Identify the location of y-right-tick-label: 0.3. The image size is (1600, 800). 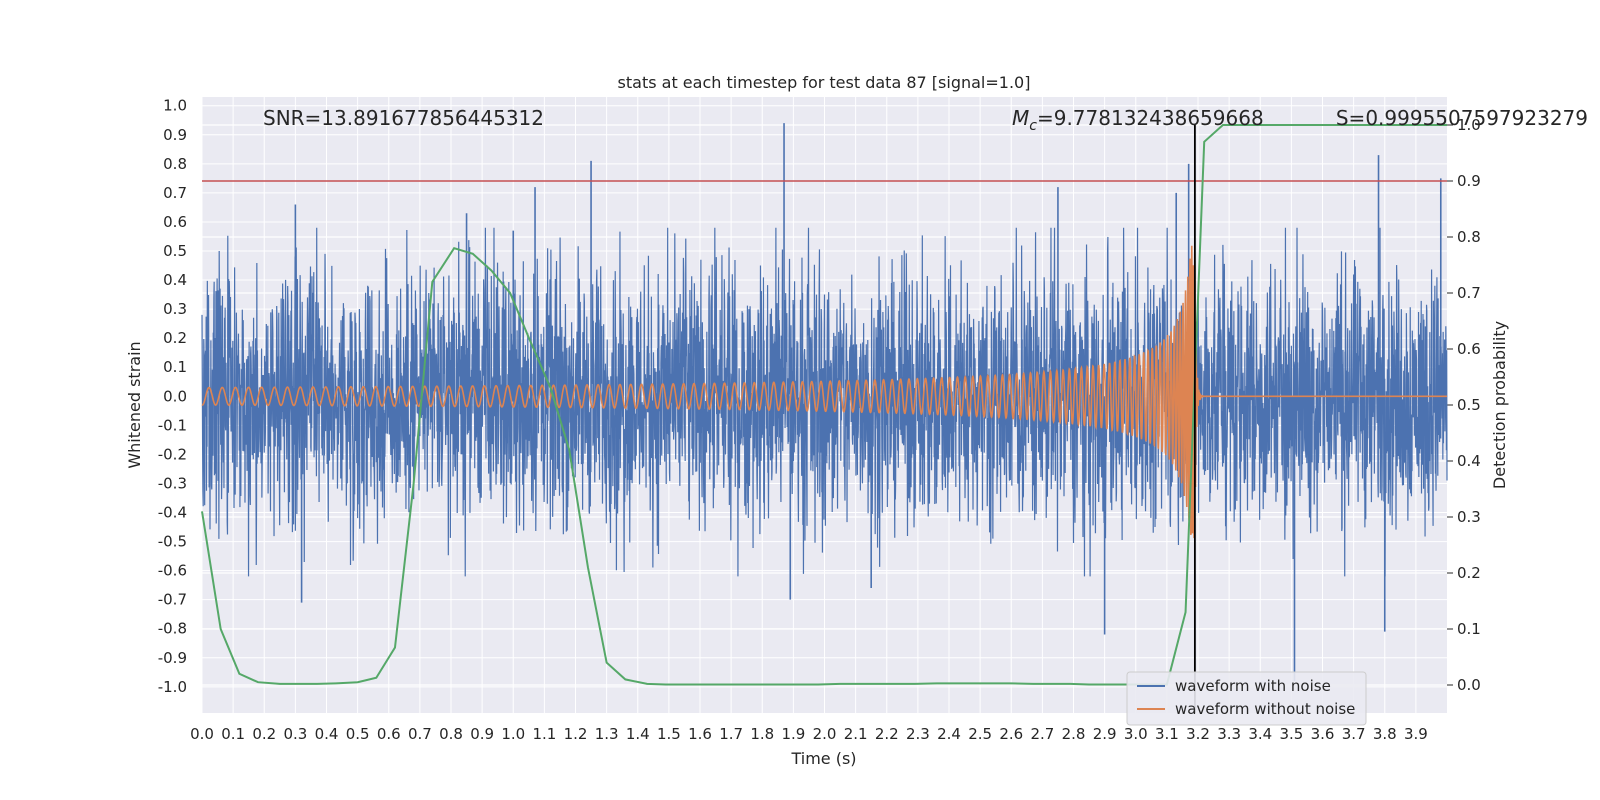
(1469, 517).